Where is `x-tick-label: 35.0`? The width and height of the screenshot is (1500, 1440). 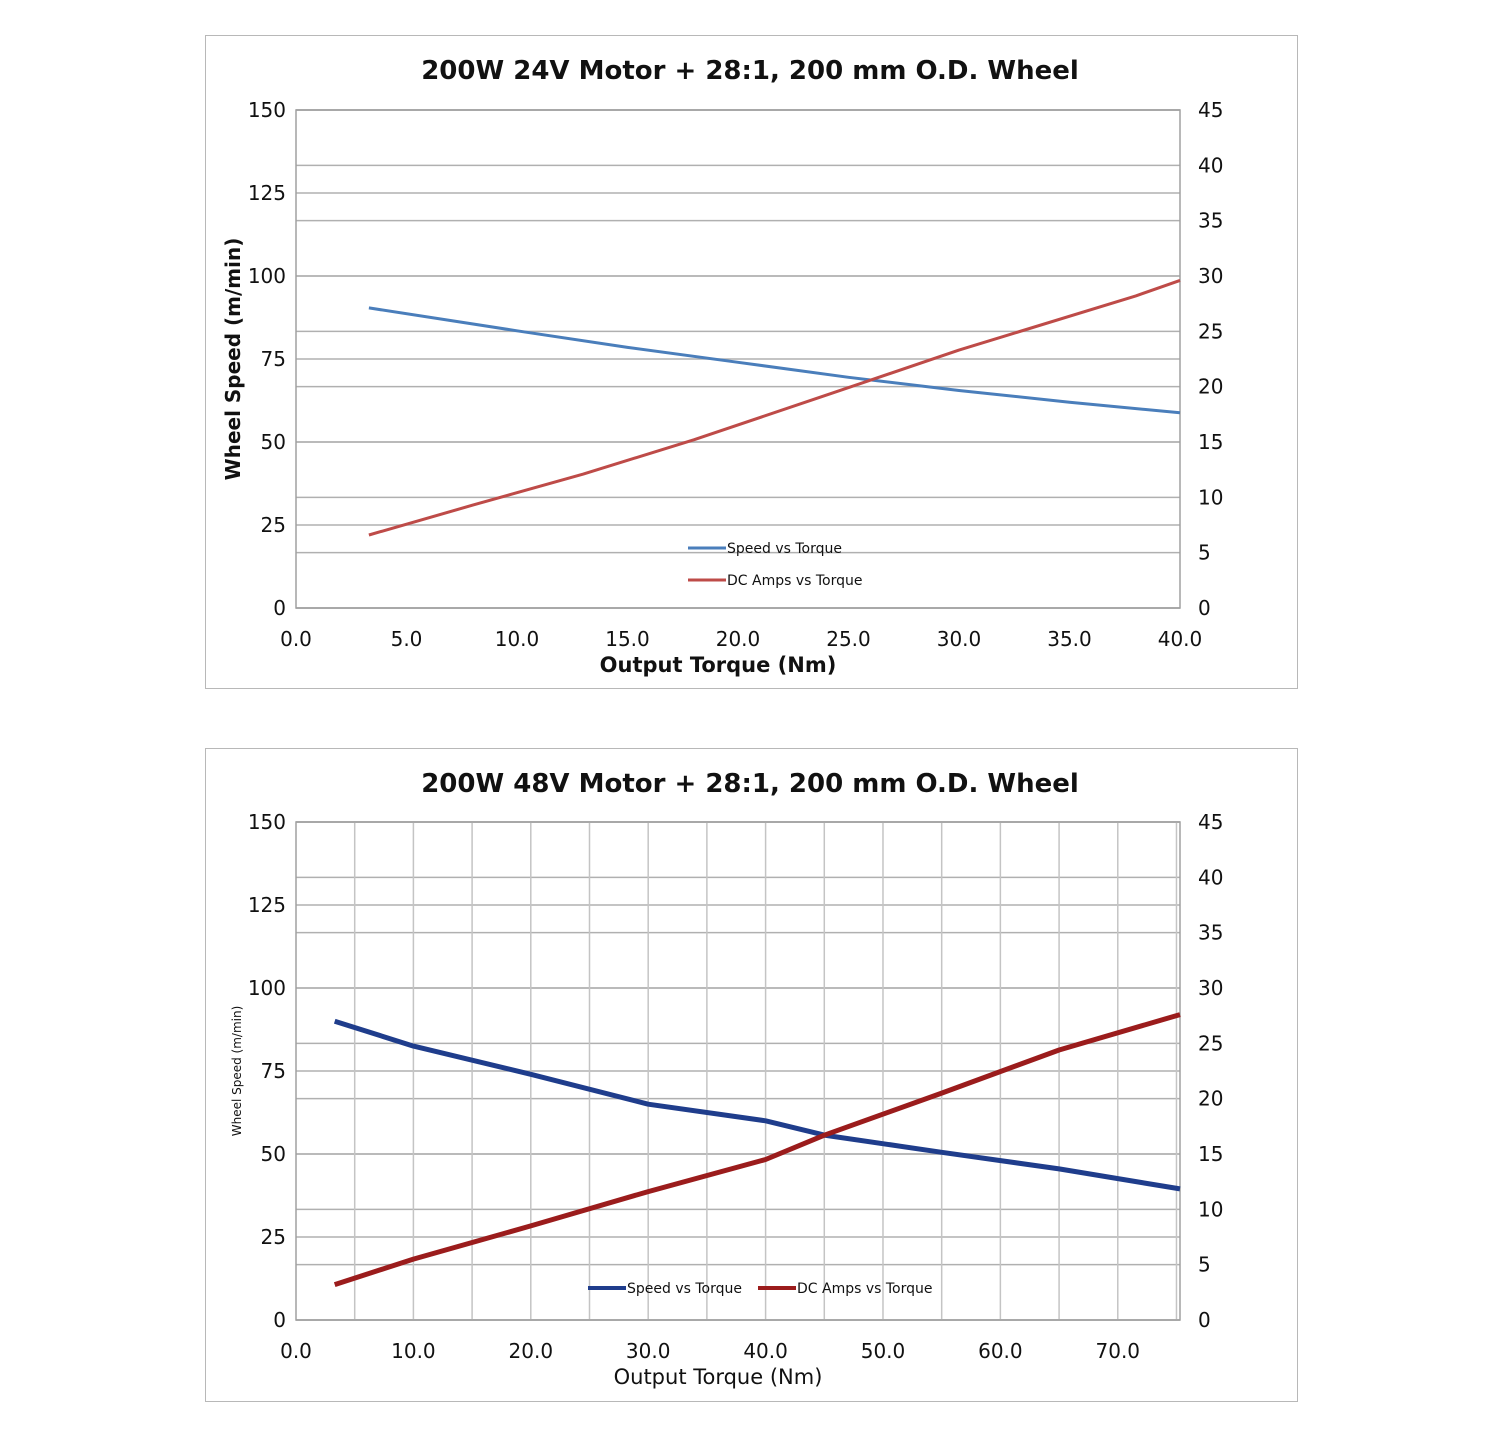
x-tick-label: 35.0 is located at coordinates (1069, 639).